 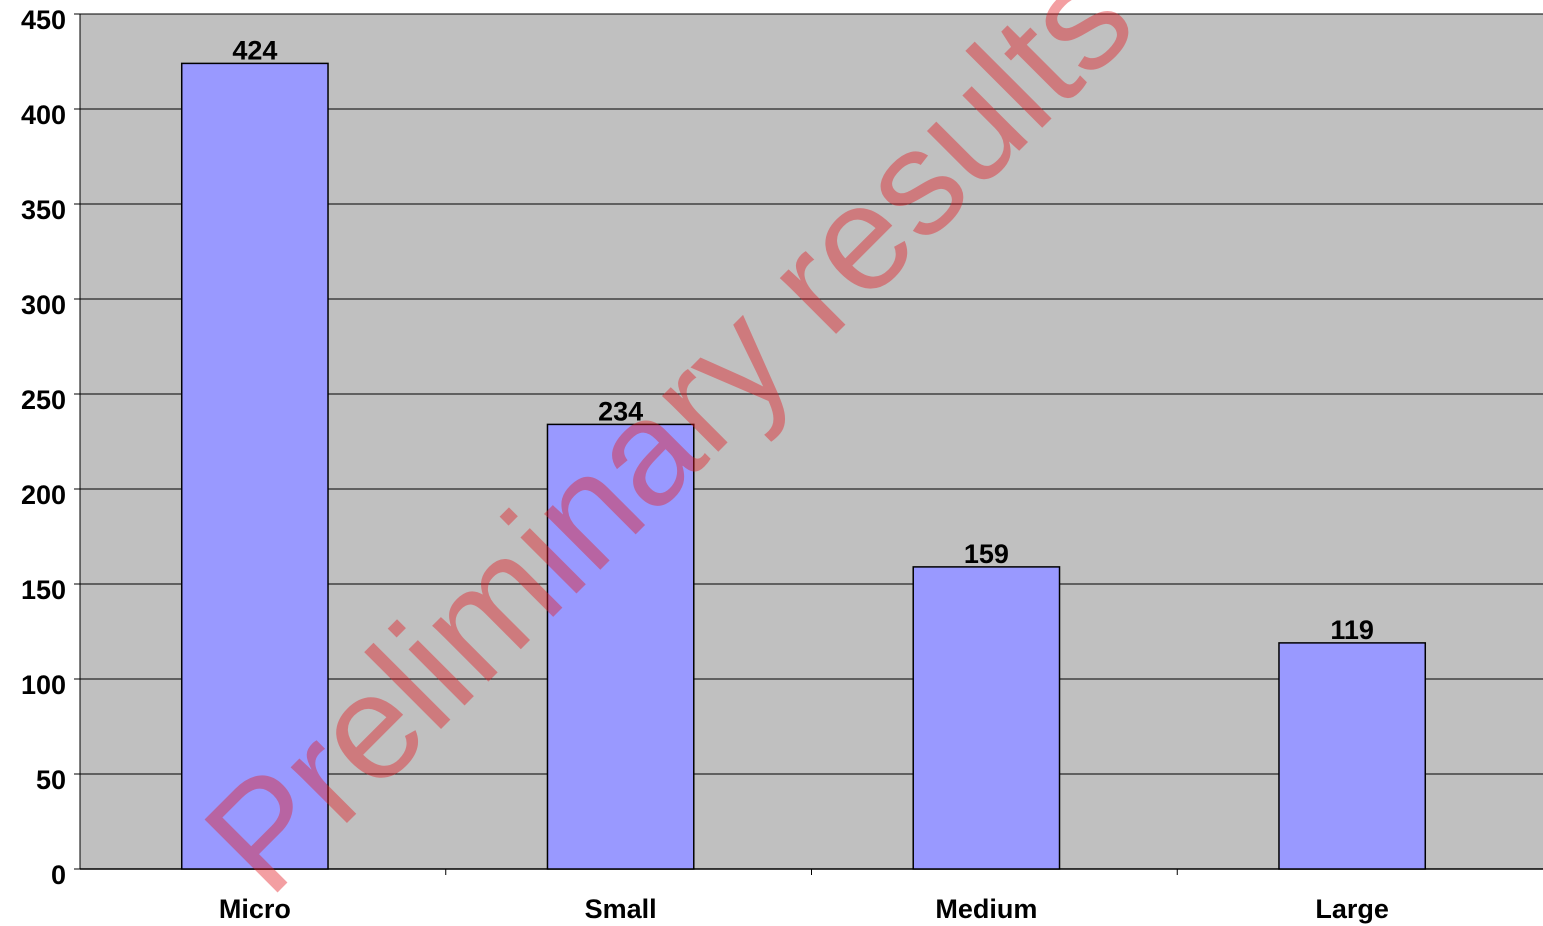 I want to click on x-tick-label-large: Large, so click(x=1352, y=909).